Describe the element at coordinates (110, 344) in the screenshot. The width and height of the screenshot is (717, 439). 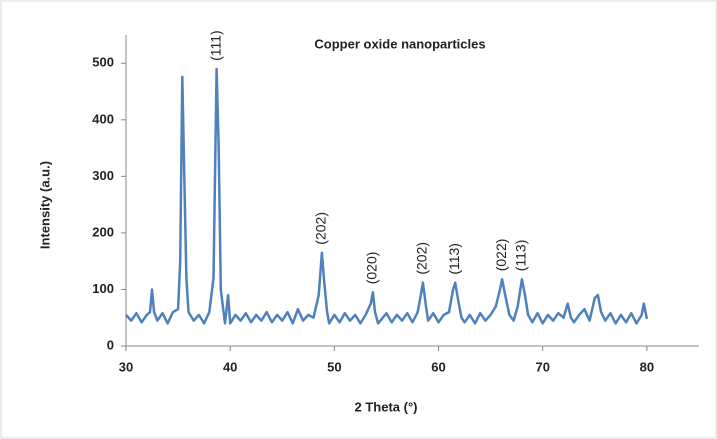
I see `y-tick-label: 0` at that location.